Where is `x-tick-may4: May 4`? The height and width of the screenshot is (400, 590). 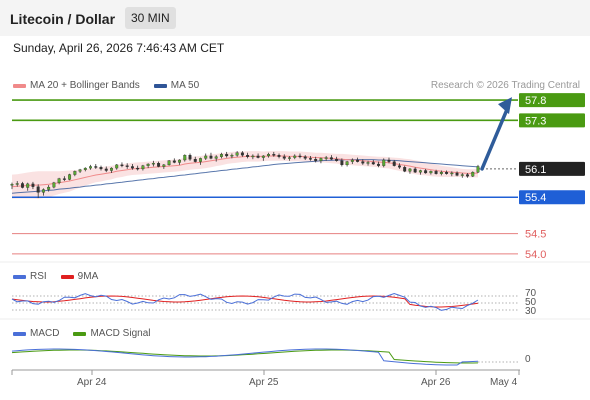
x-tick-may4: May 4 is located at coordinates (504, 382).